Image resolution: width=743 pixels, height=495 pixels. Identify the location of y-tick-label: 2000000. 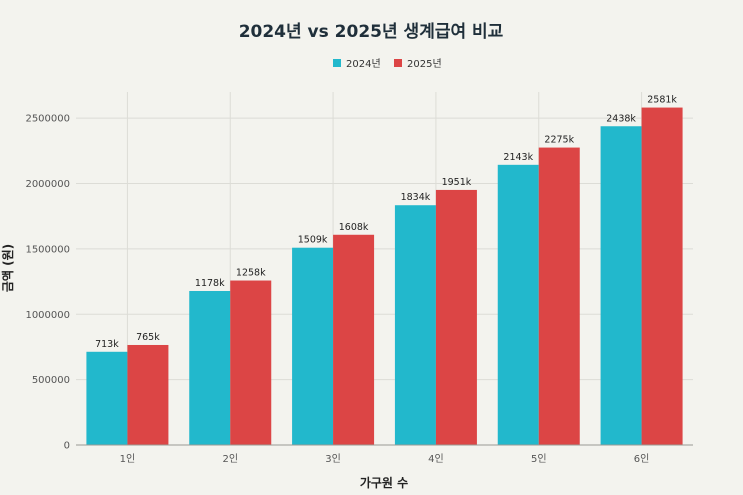
(47, 184).